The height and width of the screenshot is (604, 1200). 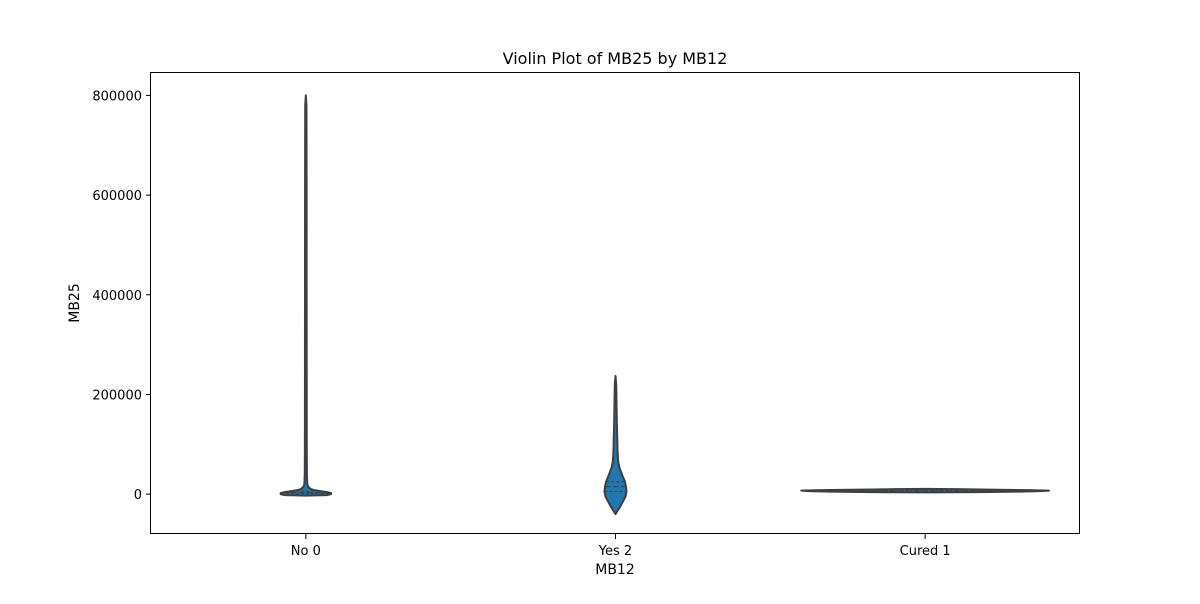 I want to click on y-axis: 0 200000 400000 600000 800000, so click(x=121, y=296).